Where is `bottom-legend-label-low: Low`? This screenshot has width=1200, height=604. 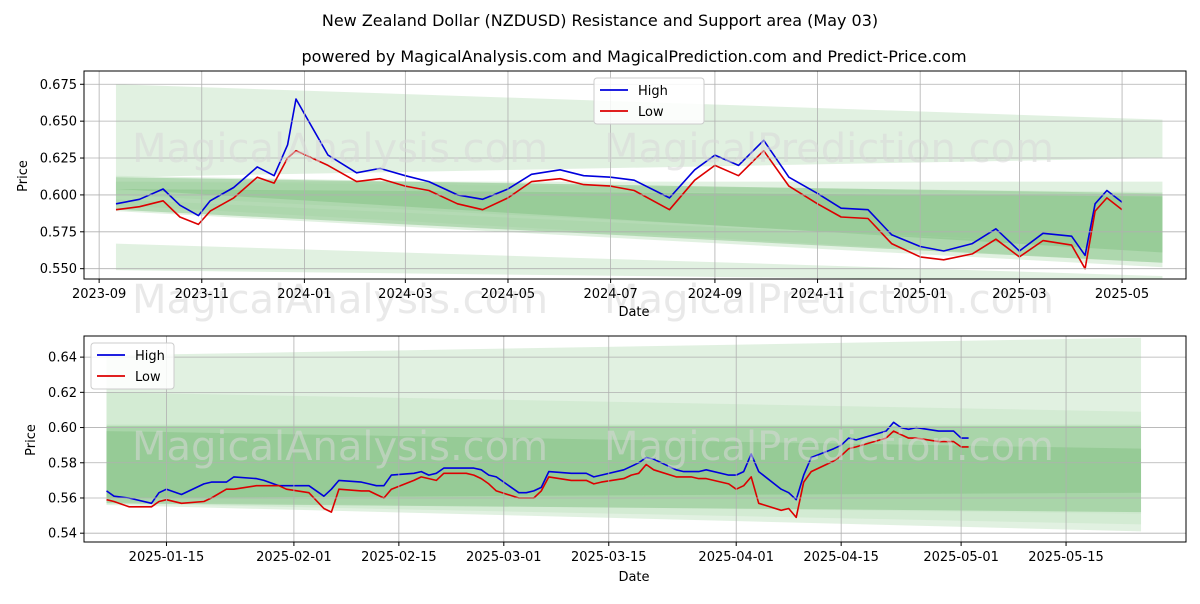 bottom-legend-label-low: Low is located at coordinates (148, 377).